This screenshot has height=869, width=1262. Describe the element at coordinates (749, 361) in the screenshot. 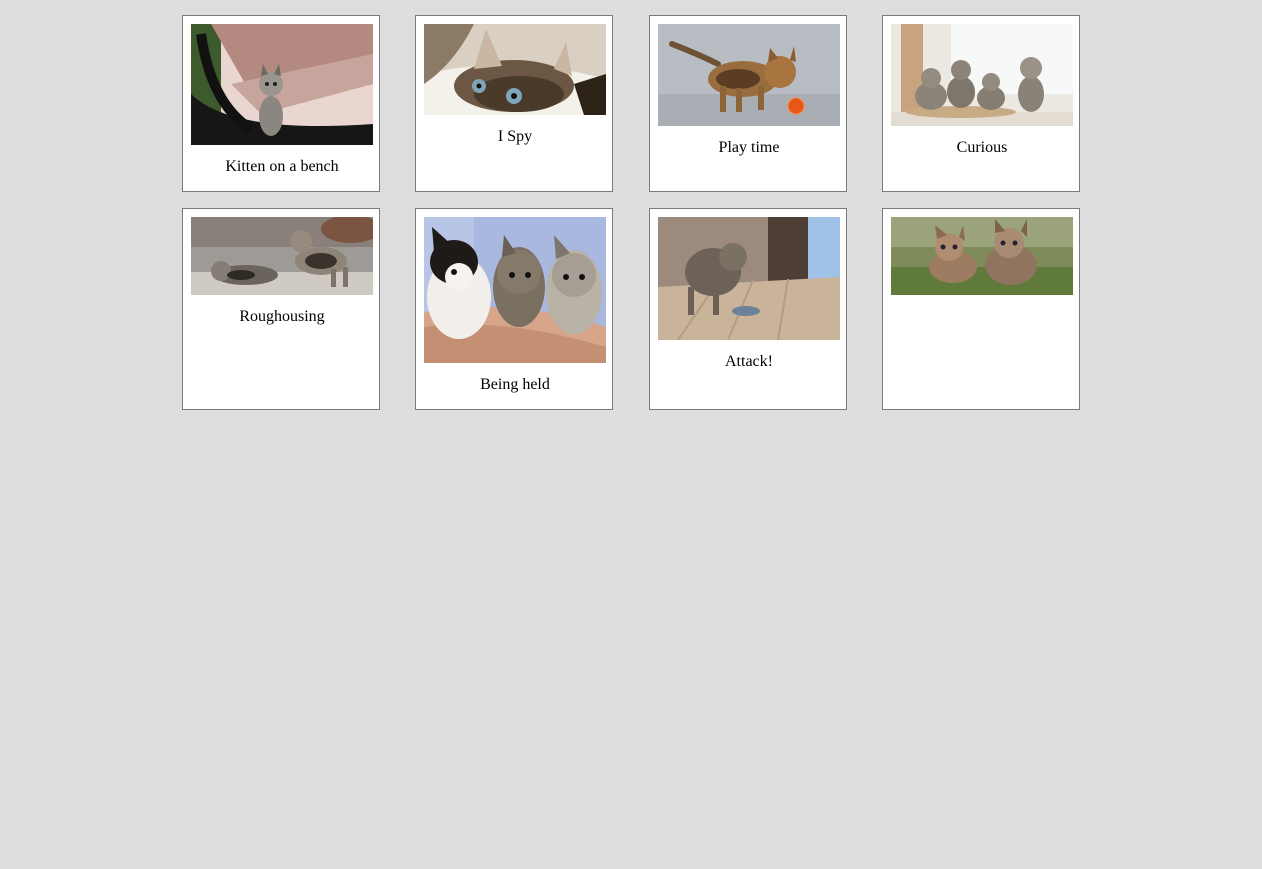

I see `gallery-caption: Attack!` at that location.